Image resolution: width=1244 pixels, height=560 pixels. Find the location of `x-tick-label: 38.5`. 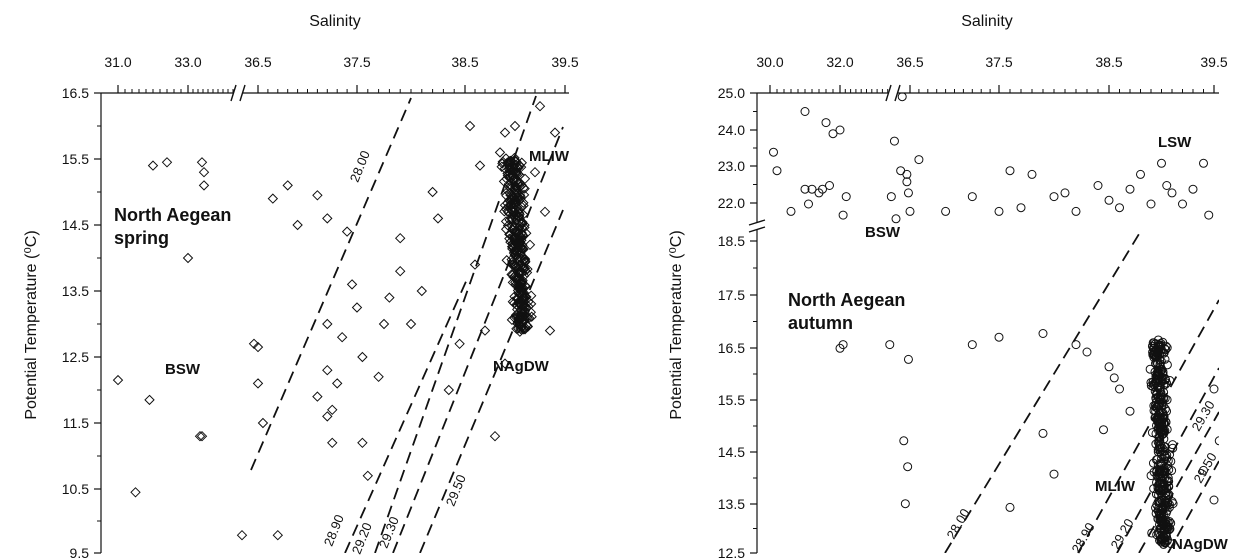

x-tick-label: 38.5 is located at coordinates (464, 62).